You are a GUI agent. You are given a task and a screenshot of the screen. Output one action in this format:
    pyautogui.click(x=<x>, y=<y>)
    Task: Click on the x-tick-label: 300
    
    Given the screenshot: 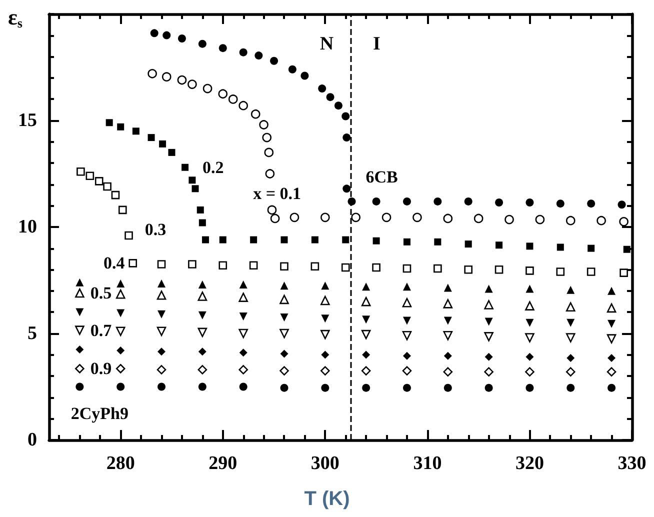 What is the action you would take?
    pyautogui.click(x=325, y=463)
    